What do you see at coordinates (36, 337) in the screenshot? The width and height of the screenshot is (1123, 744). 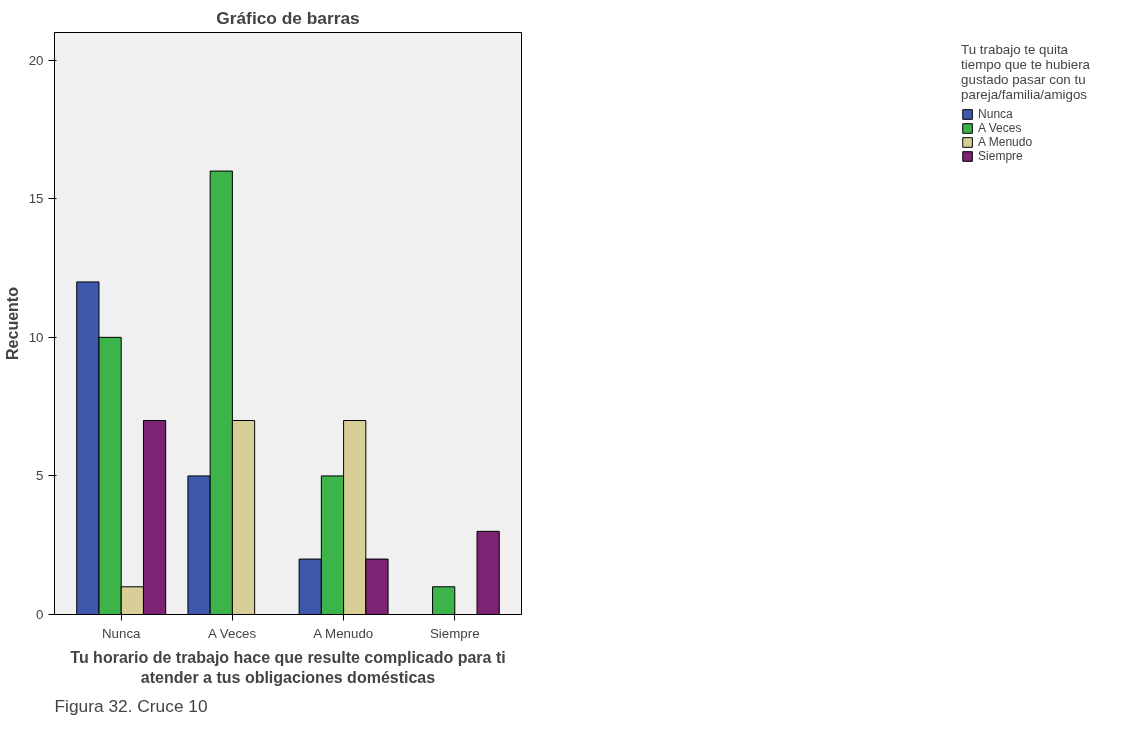 I see `y-tick-label: 10` at bounding box center [36, 337].